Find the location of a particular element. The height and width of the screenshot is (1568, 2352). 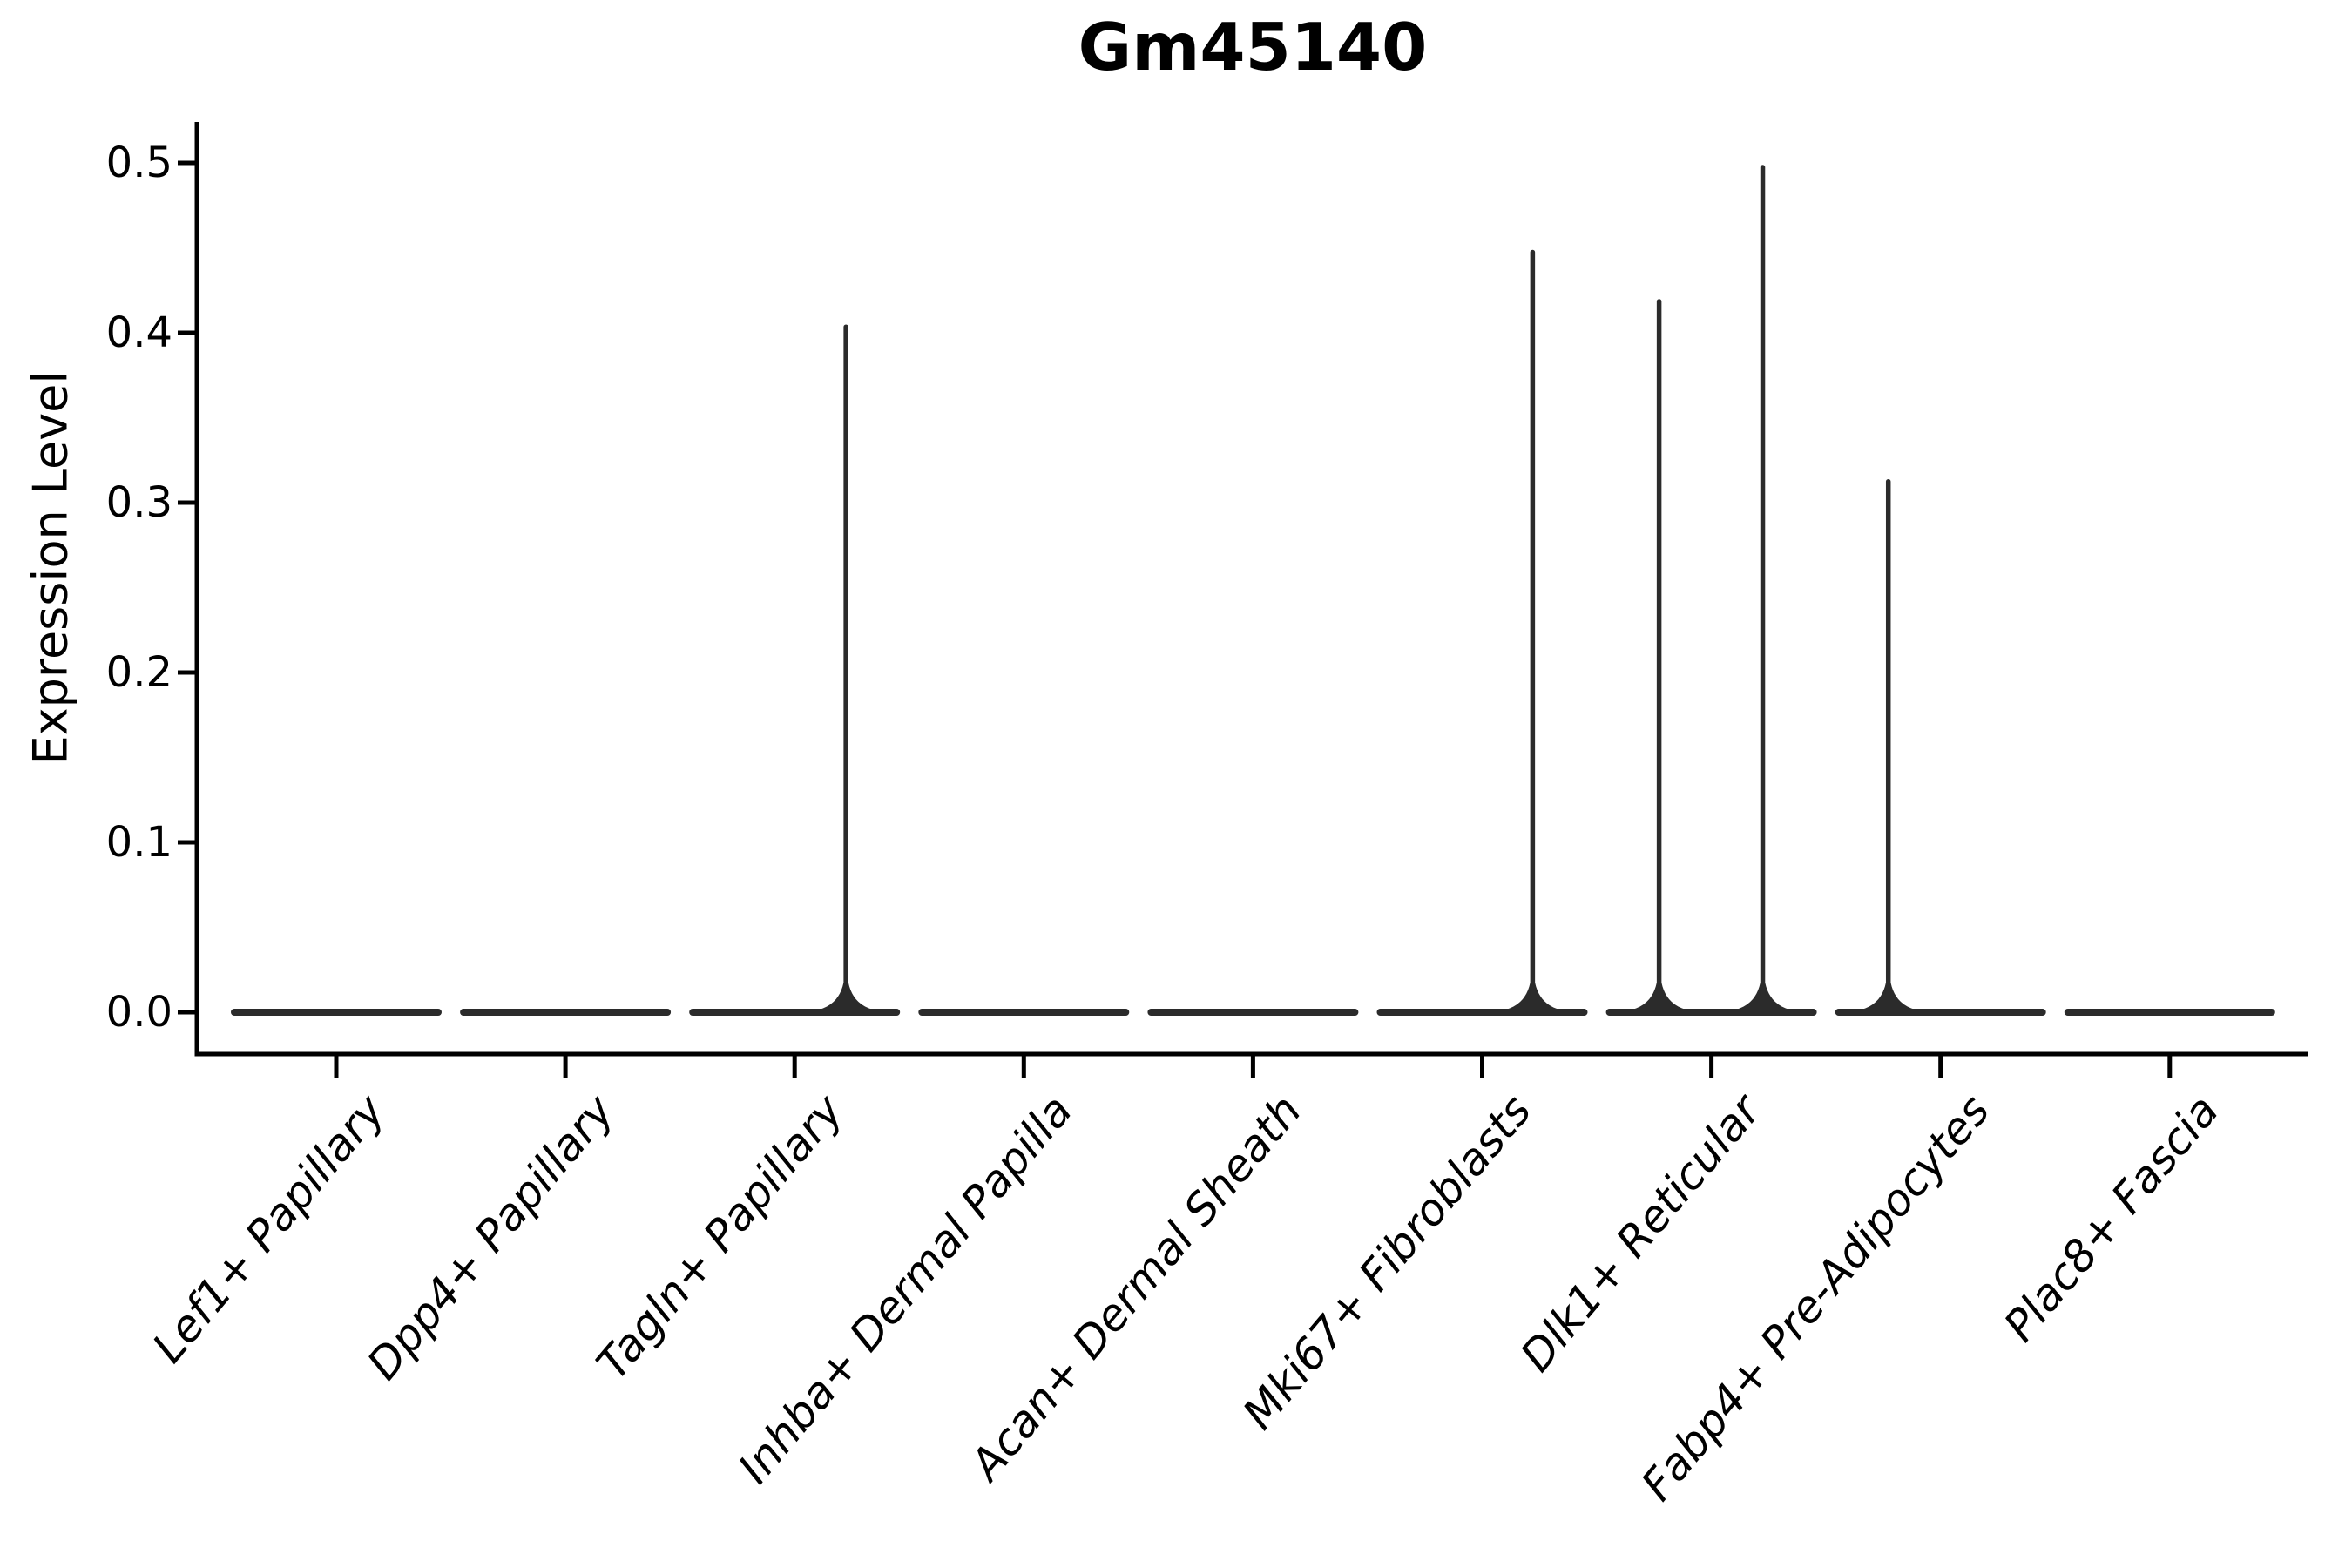

y-tick-label: 0.1 is located at coordinates (138, 842).